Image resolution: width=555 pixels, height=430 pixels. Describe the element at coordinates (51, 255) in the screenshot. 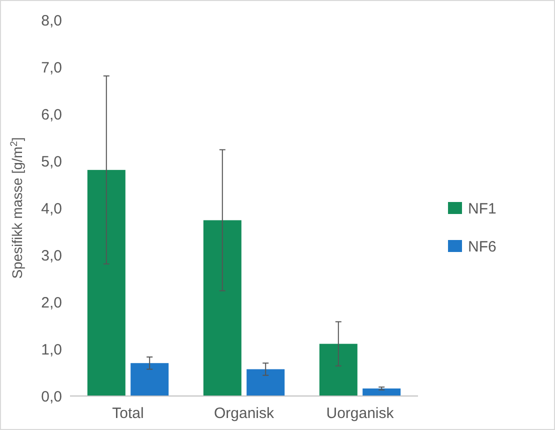

I see `y-tick-label: 3,0` at that location.